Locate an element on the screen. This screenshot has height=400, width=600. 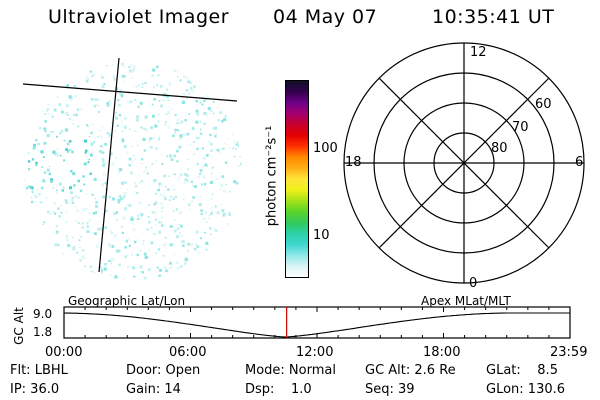
image-time: 10:35:41 UT is located at coordinates (493, 17).